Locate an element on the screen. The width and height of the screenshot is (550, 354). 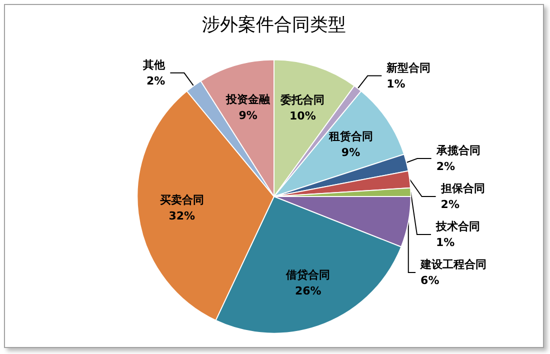
data-label: 10% is located at coordinates (303, 116).